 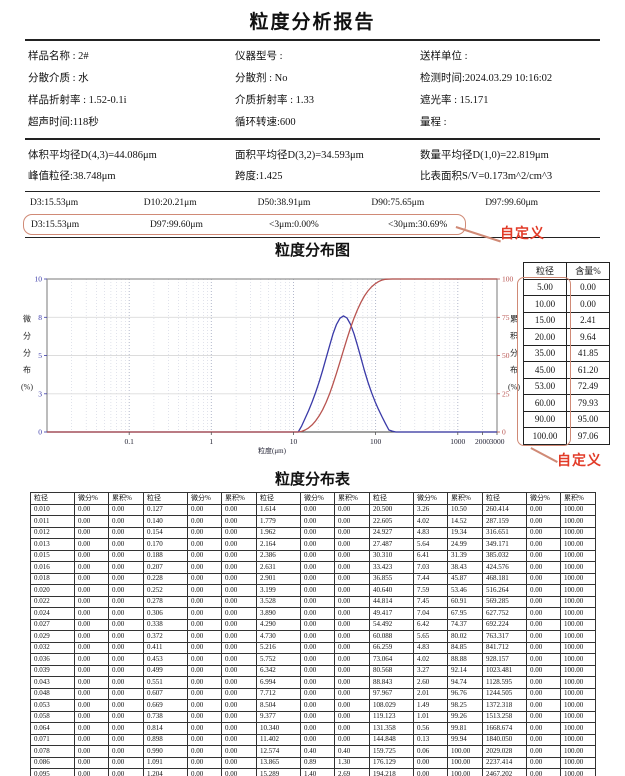 I want to click on d-value: D10:20.21μm, so click(x=170, y=203).